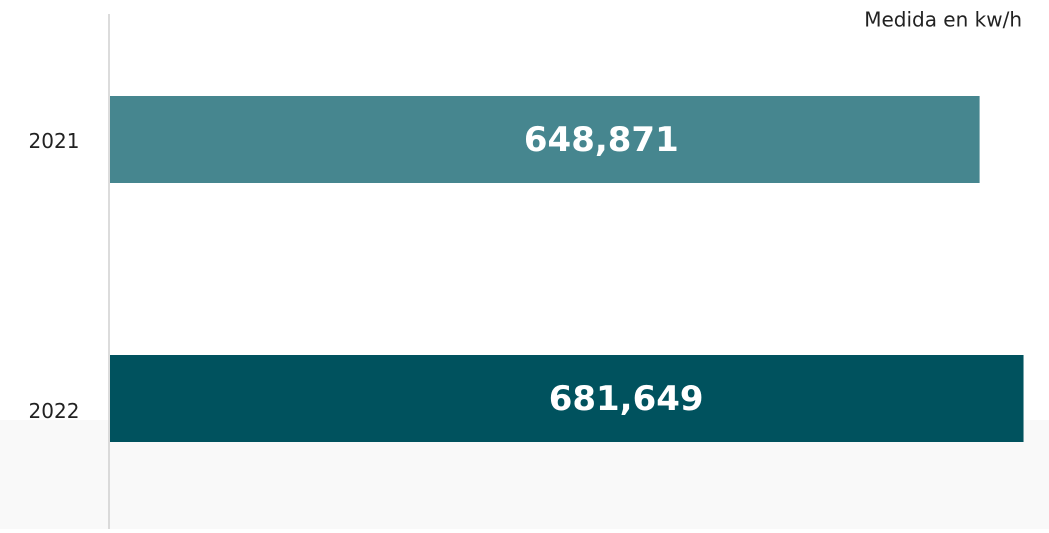 The image size is (1049, 533). What do you see at coordinates (943, 20) in the screenshot?
I see `subtitle: Medida en kw/h` at bounding box center [943, 20].